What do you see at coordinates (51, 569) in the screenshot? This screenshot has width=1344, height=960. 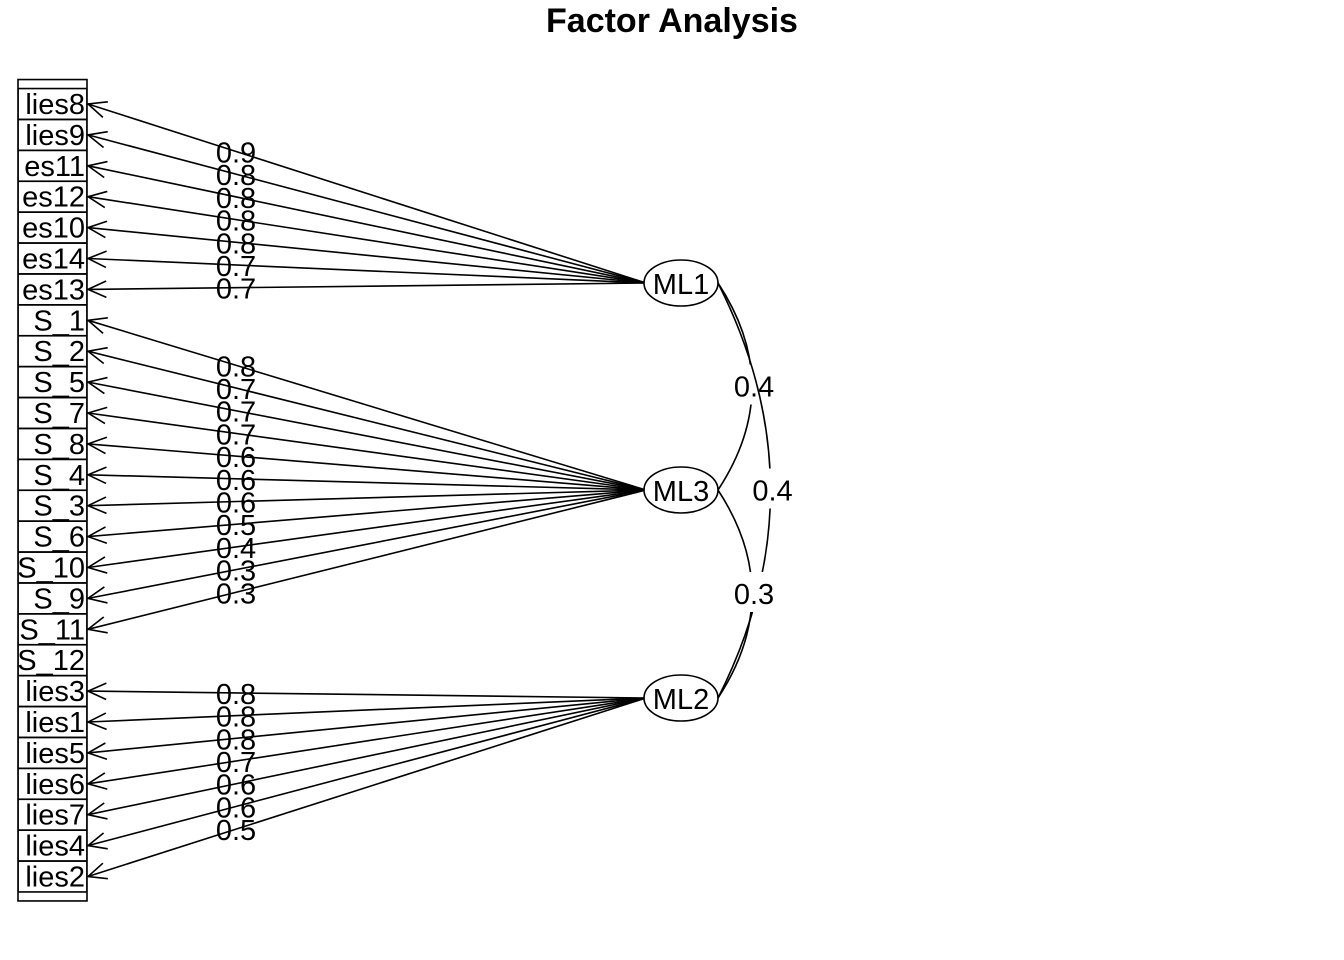 I see `variable-label: S_10` at bounding box center [51, 569].